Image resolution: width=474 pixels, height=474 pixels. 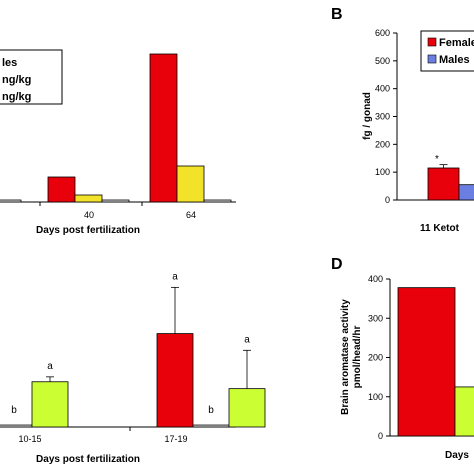 What do you see at coordinates (426, 362) in the screenshot?
I see `panel-d-bar-s0-c0` at bounding box center [426, 362].